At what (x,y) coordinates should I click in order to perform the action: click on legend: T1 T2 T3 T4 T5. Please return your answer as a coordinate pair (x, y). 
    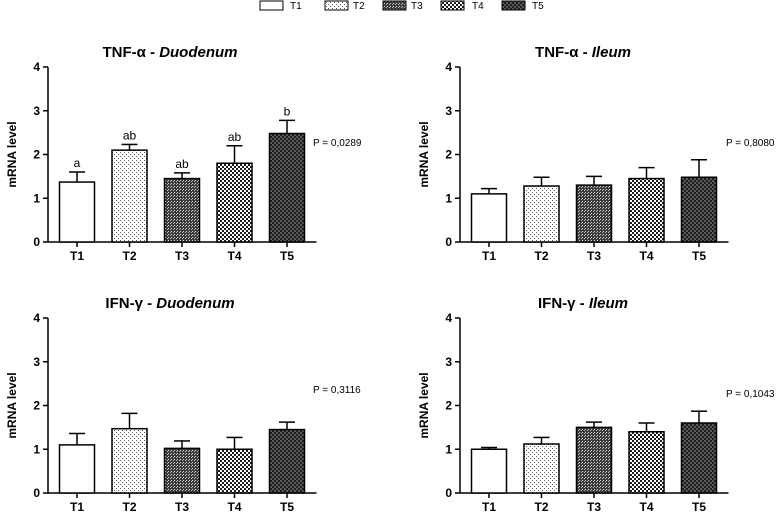
    Looking at the image, I should click on (401, 6).